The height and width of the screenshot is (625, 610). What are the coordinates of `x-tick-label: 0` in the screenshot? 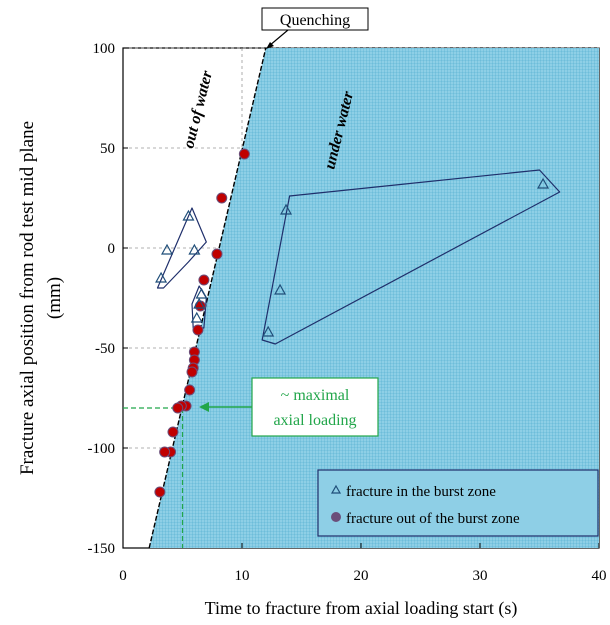 It's located at (123, 576).